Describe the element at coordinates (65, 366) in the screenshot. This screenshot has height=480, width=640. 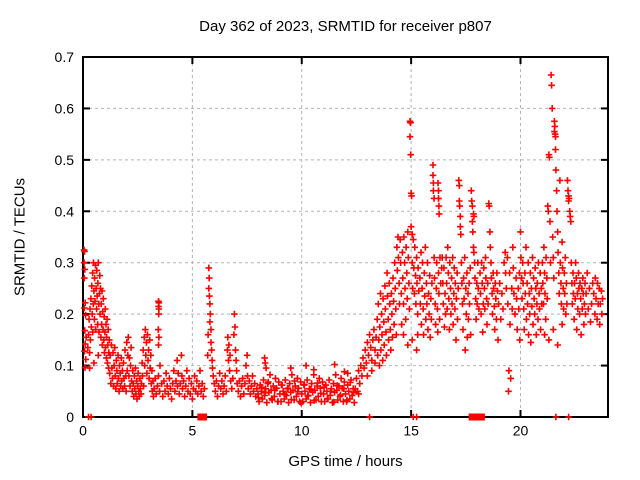
I see `y-tick-label-0.1: 0.1` at that location.